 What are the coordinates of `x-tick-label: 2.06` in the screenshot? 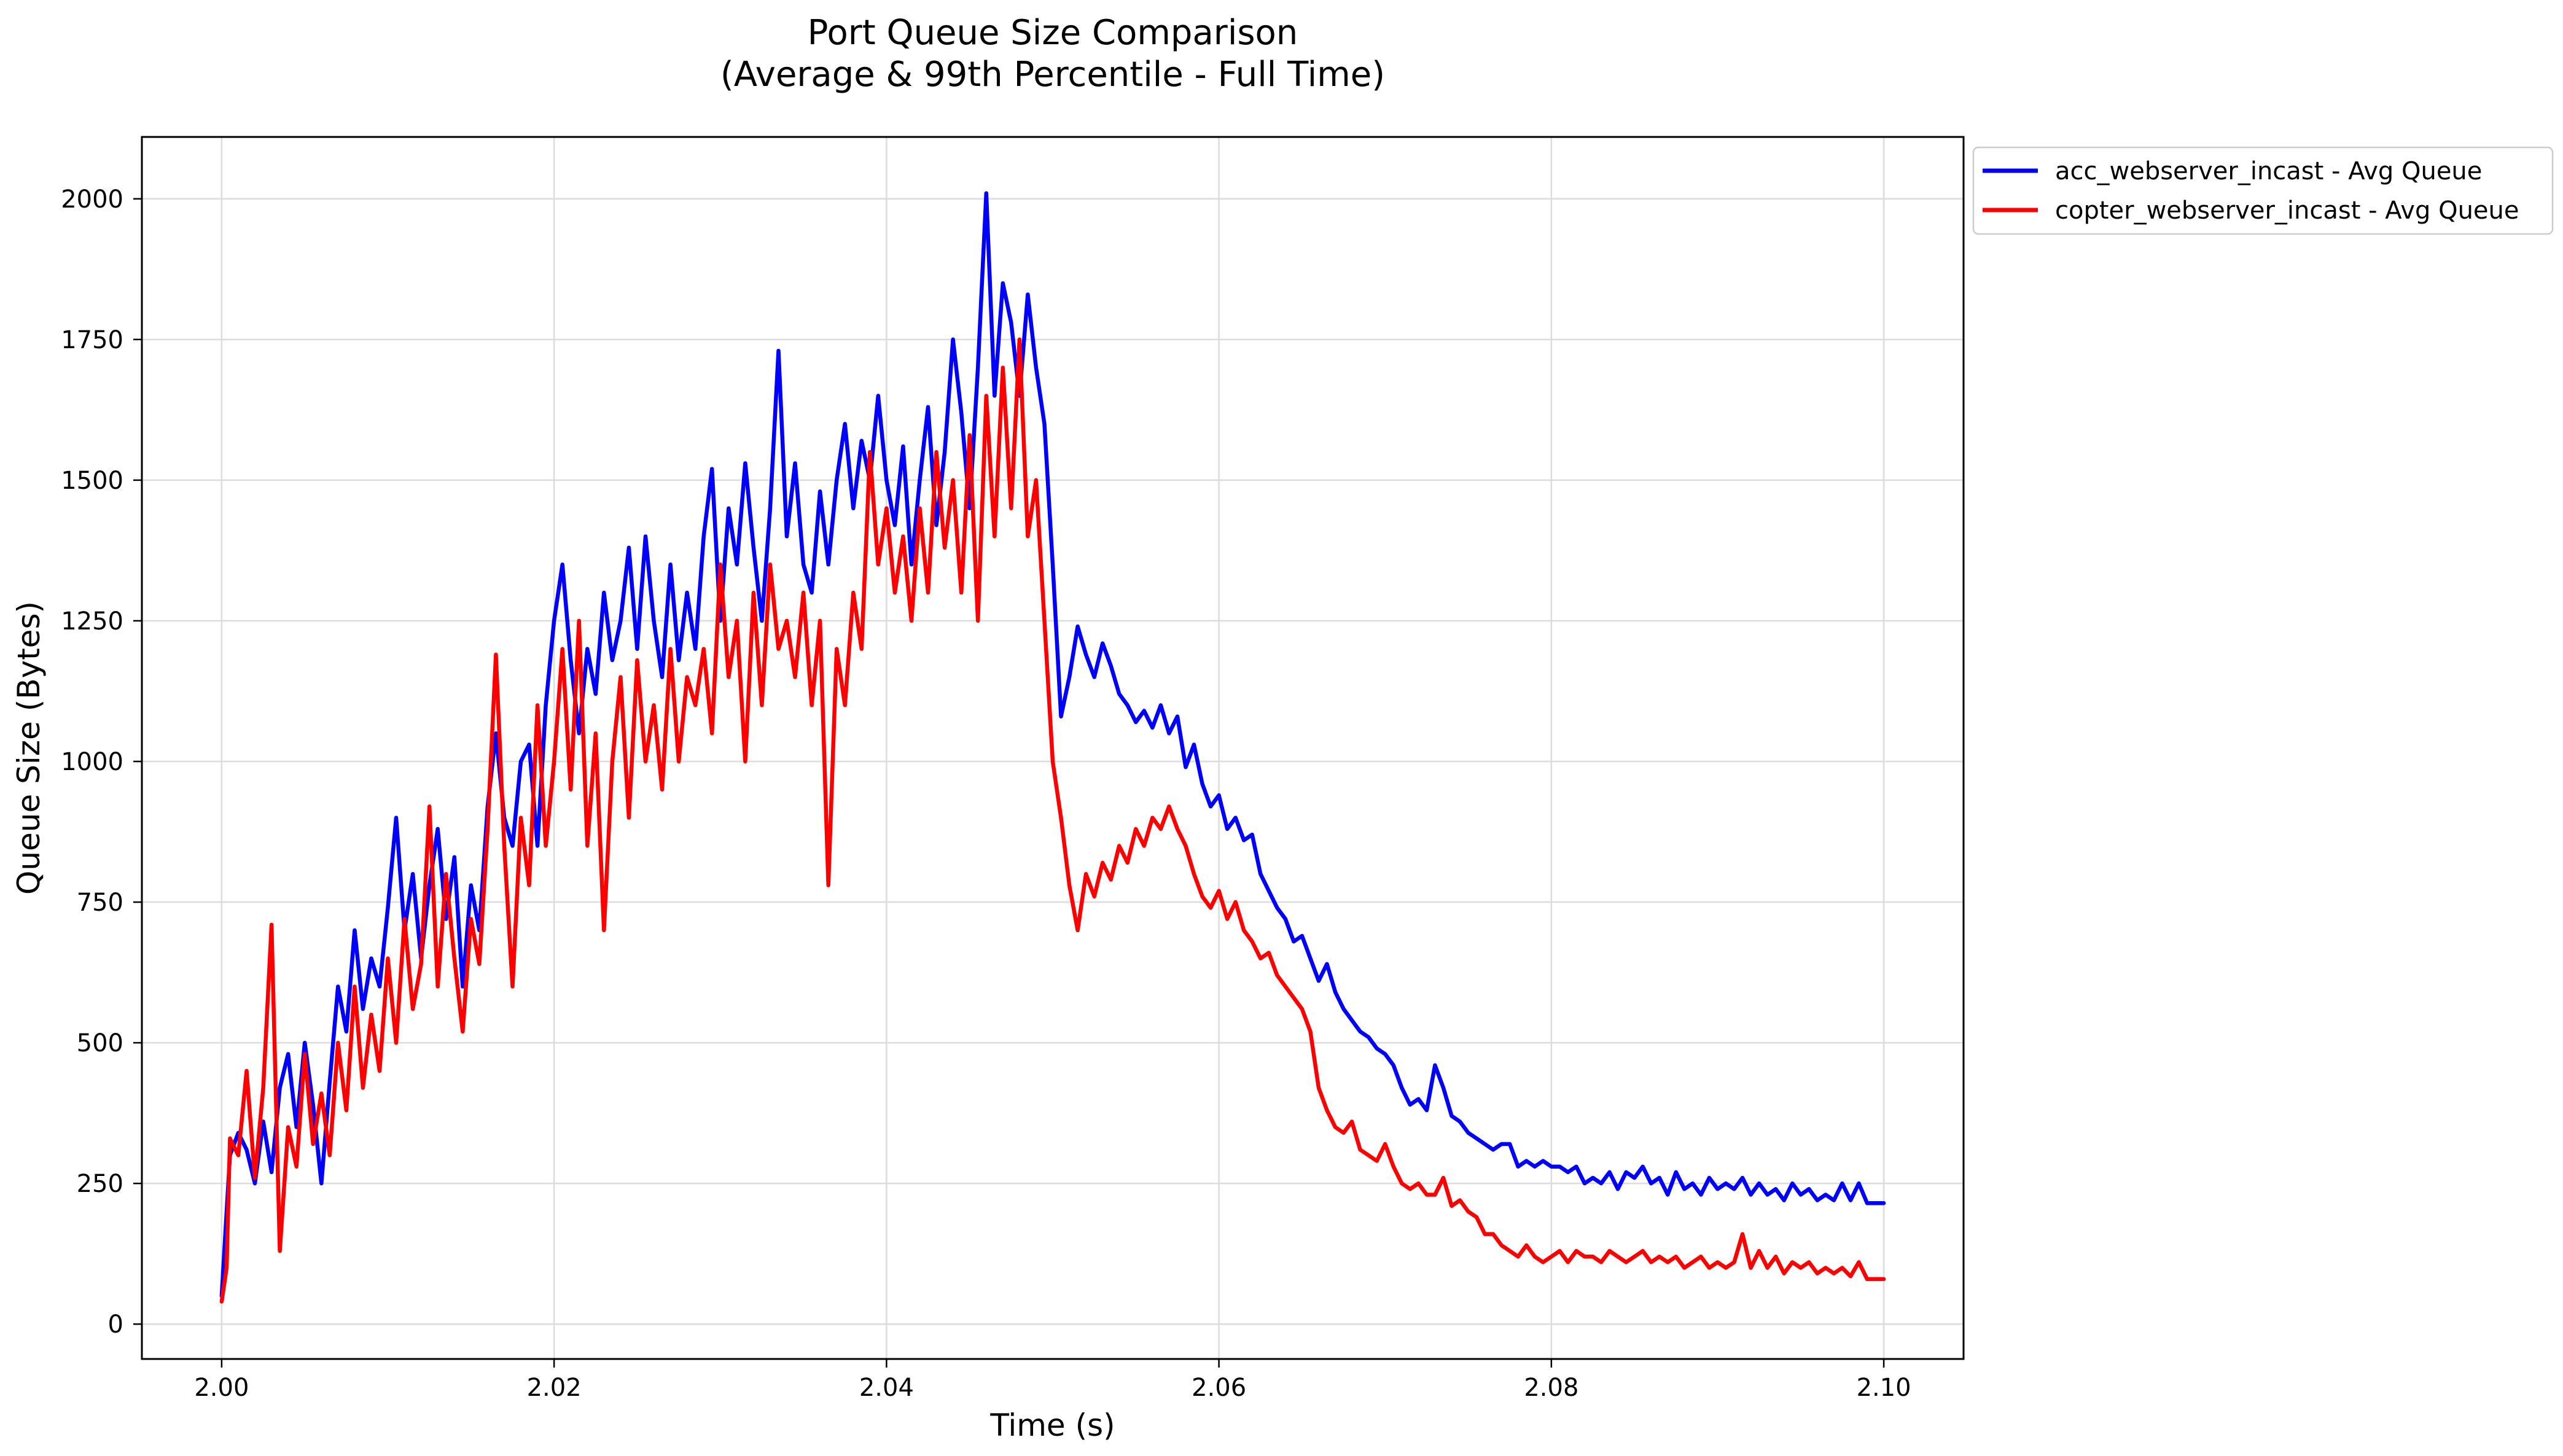 It's located at (1219, 1388).